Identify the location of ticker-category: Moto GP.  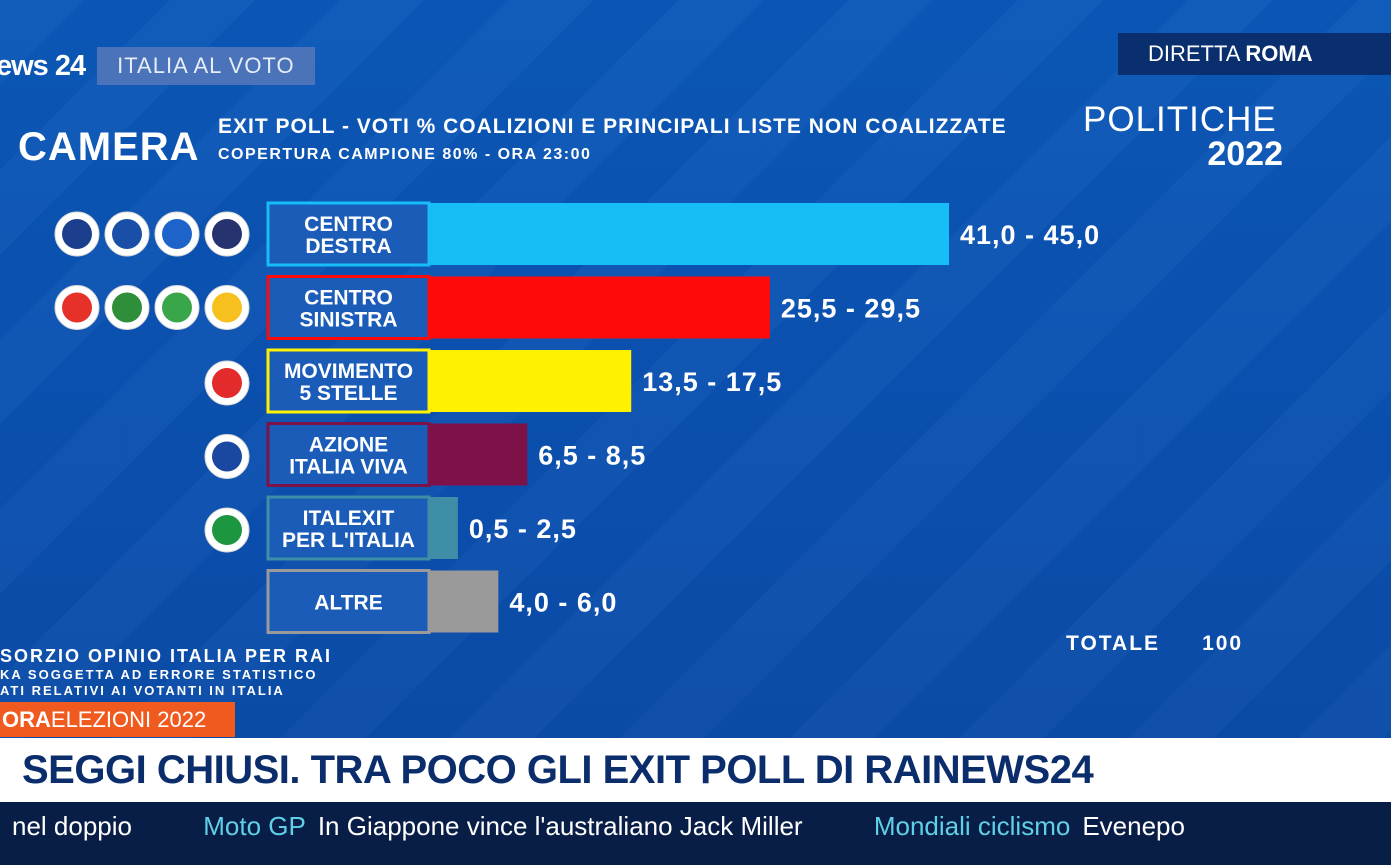
(254, 826).